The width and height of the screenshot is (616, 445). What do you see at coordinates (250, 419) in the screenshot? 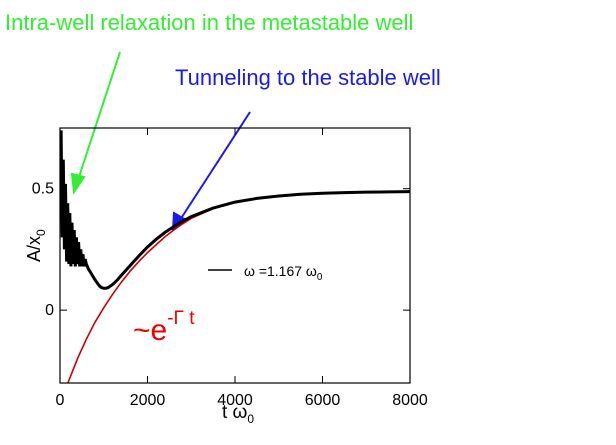
I see `x-axis-label-subscript: 0` at bounding box center [250, 419].